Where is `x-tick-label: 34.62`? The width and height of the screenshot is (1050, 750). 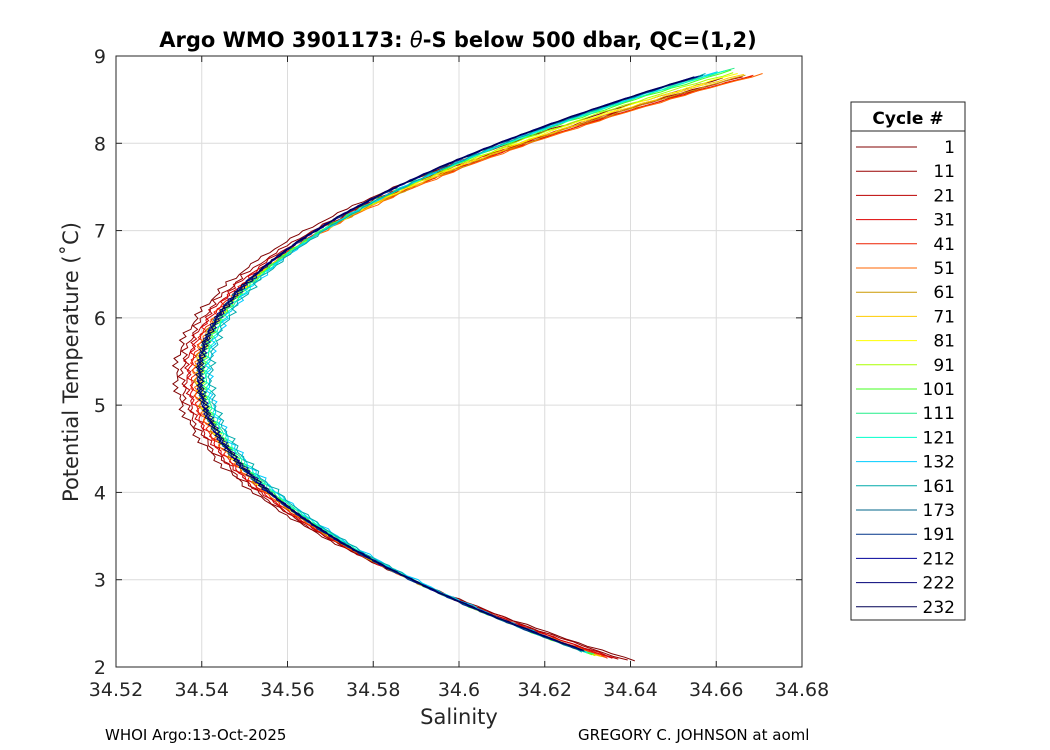
x-tick-label: 34.62 is located at coordinates (545, 690).